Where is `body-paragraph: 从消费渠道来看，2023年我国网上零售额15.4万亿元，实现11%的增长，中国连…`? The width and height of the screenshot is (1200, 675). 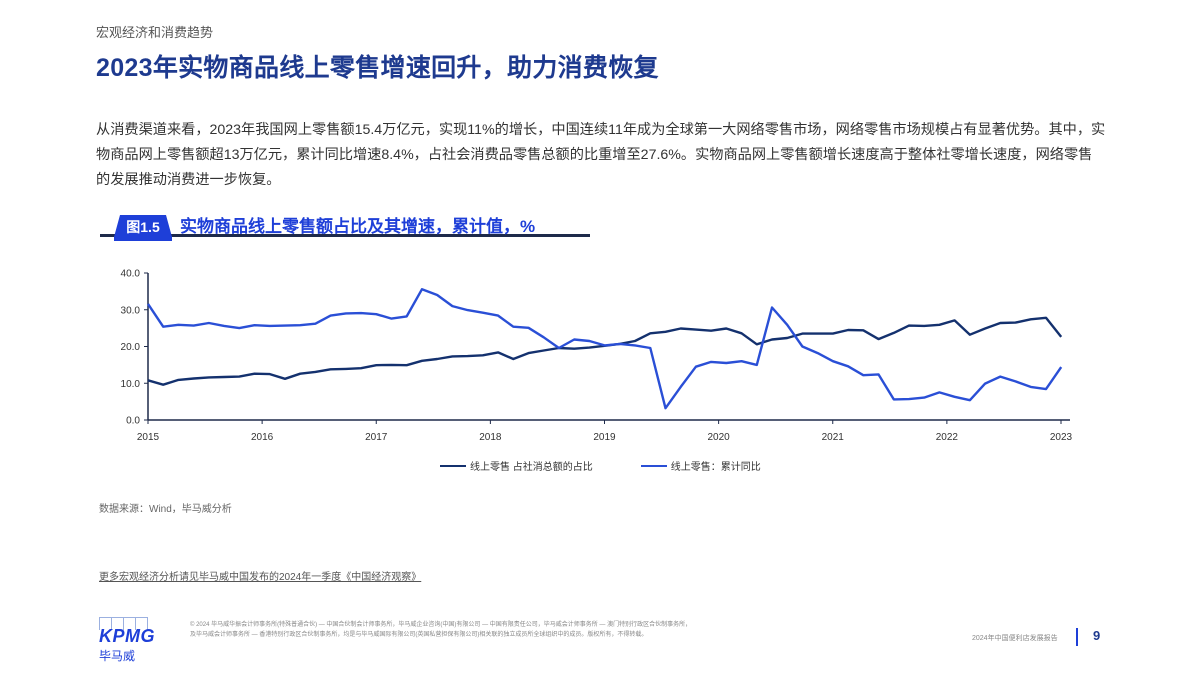
body-paragraph: 从消费渠道来看，2023年我国网上零售额15.4万亿元，实现11%的增长，中国连… is located at coordinates (601, 155).